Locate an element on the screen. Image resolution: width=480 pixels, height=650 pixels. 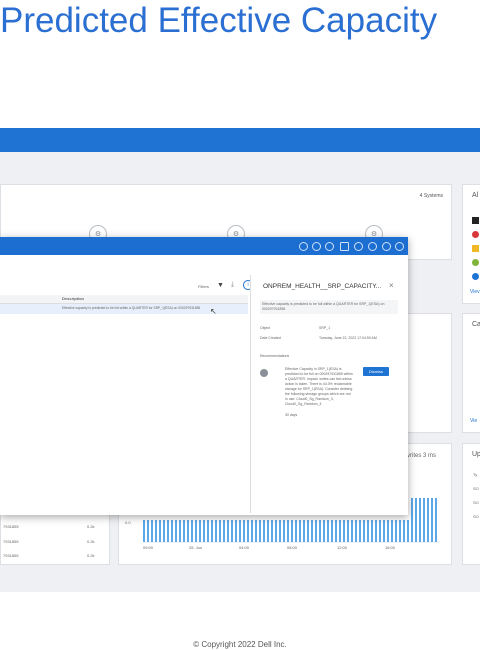
updates-title: Up is located at coordinates (476, 454).